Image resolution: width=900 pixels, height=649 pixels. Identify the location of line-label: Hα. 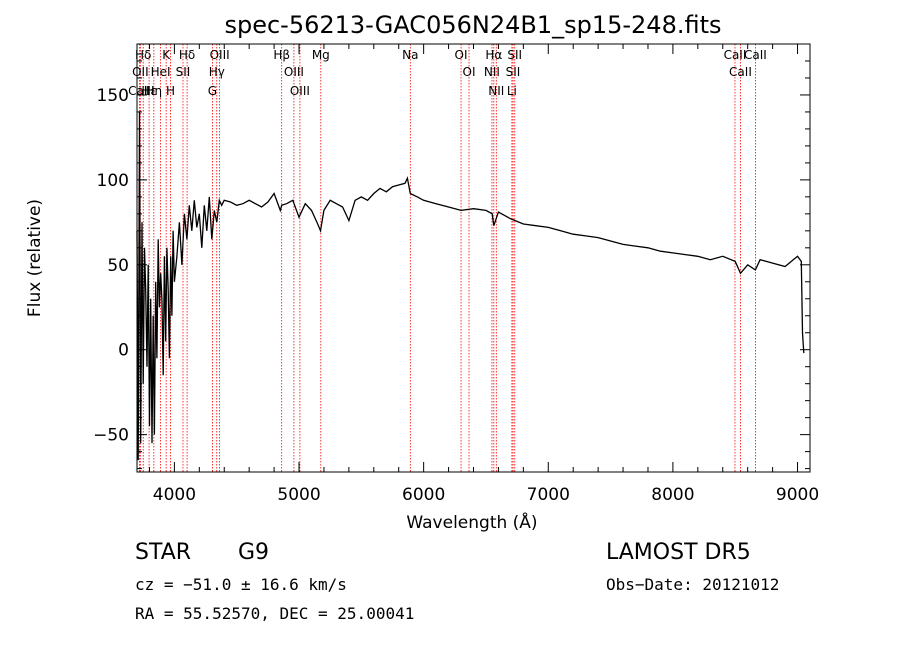
(493, 55).